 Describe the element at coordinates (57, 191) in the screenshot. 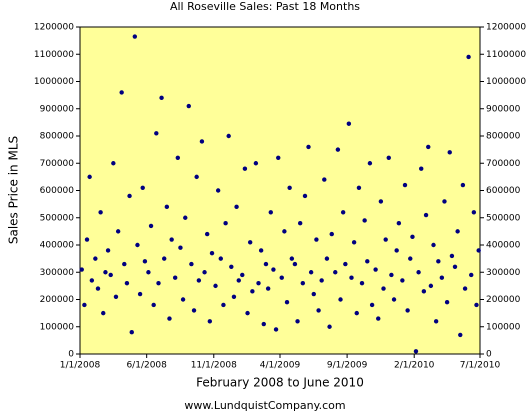

I see `y-tick-label: 600000` at that location.